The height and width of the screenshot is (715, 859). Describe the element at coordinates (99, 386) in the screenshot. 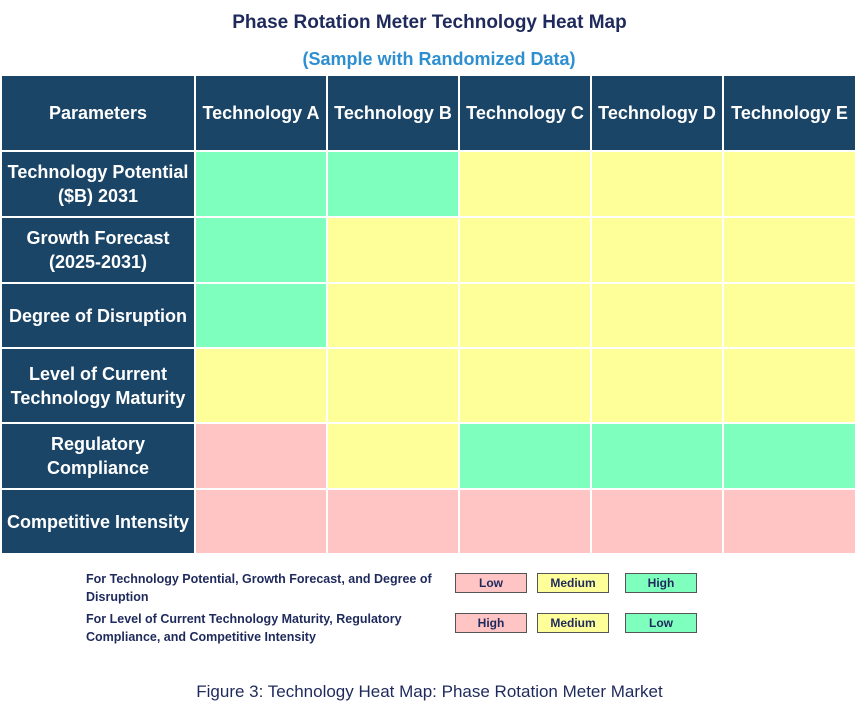

I see `row-label: Level of Current Technology Maturity` at that location.